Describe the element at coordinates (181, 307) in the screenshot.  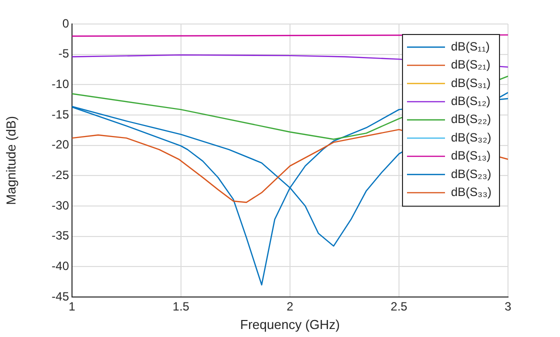
I see `x-tick-label: 1.5` at that location.